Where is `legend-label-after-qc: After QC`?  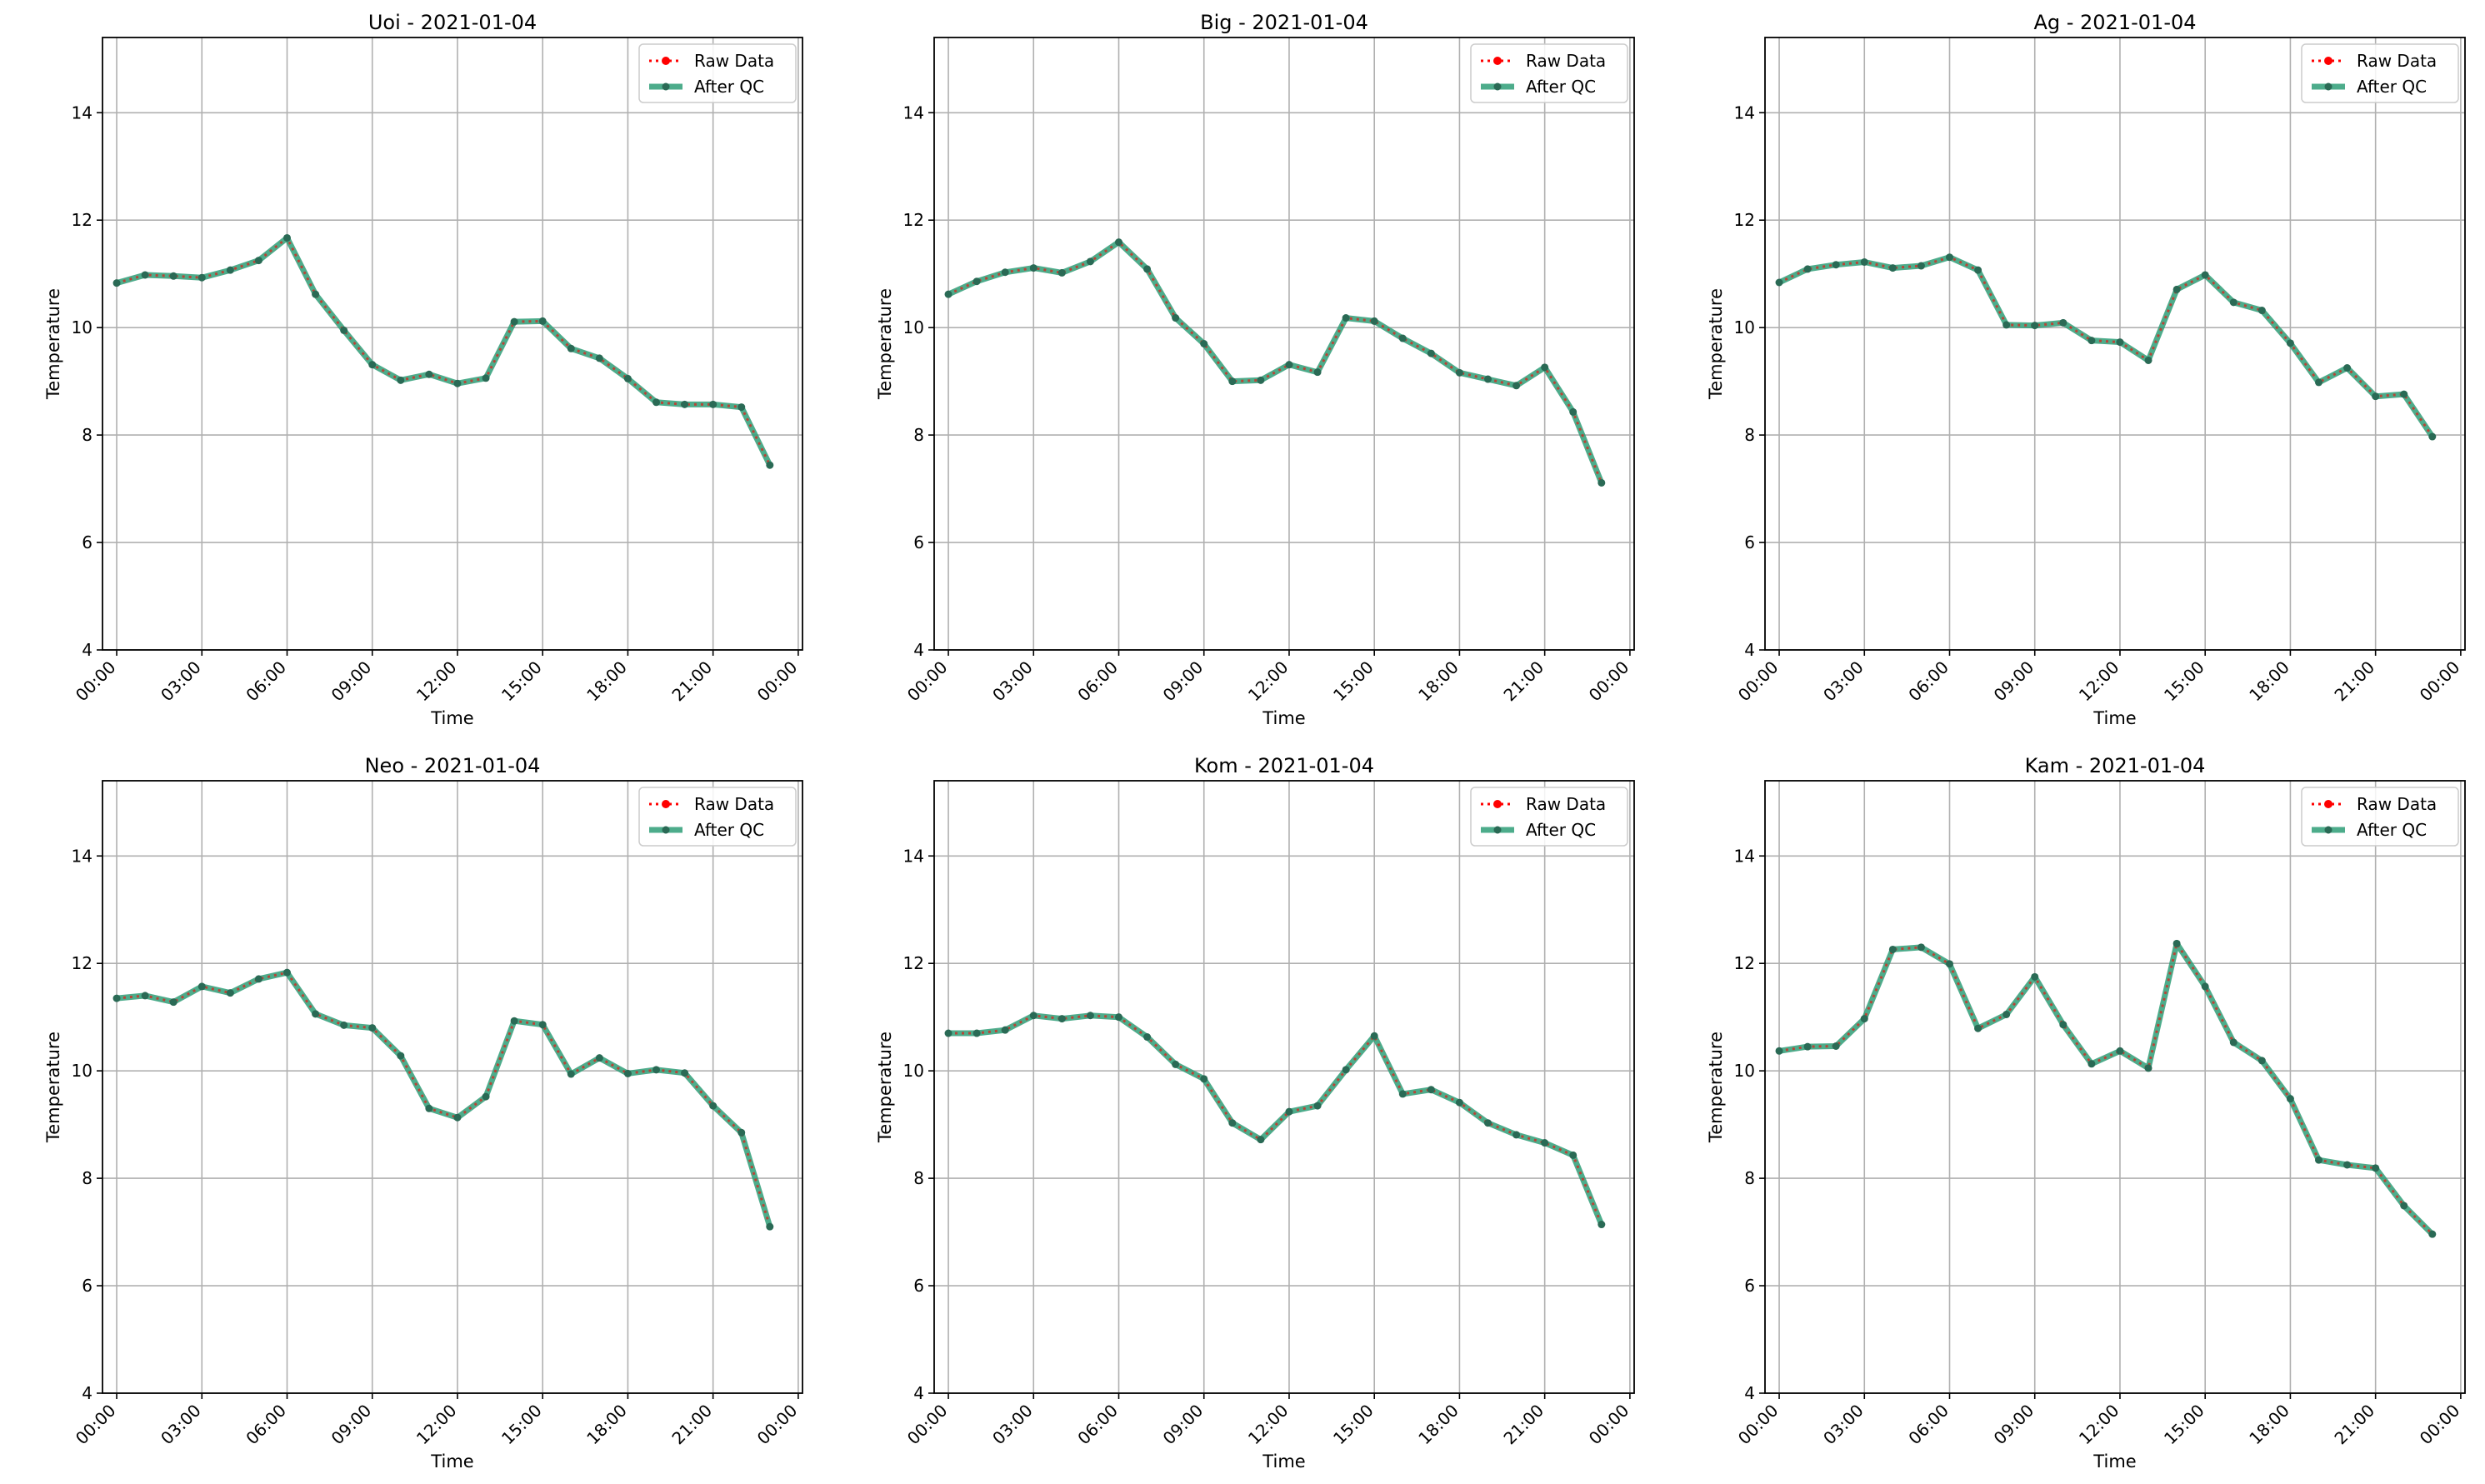 legend-label-after-qc: After QC is located at coordinates (729, 87).